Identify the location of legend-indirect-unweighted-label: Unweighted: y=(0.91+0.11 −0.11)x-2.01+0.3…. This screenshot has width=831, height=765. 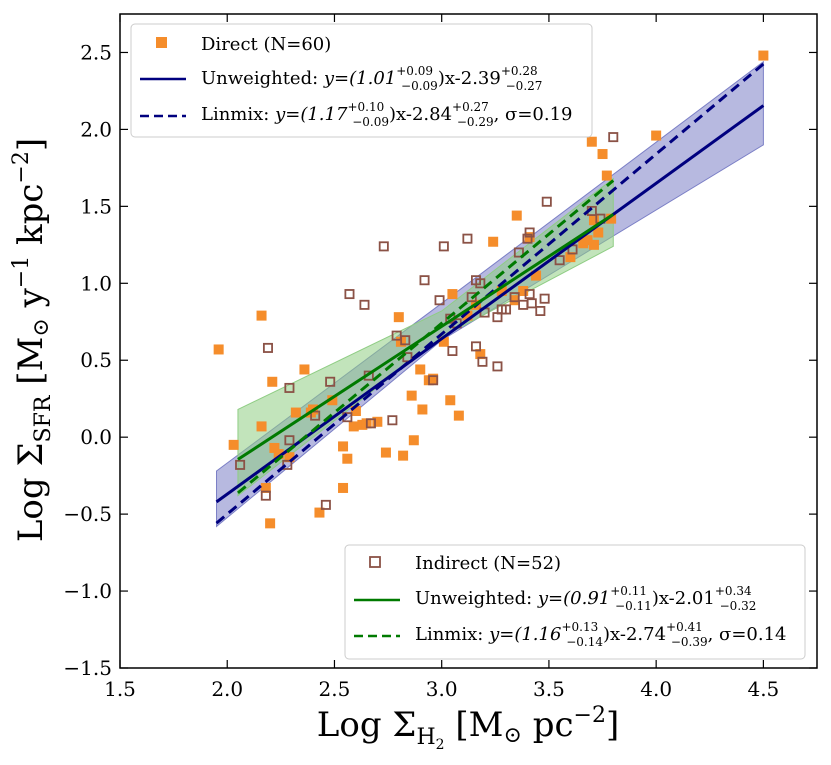
(585, 598).